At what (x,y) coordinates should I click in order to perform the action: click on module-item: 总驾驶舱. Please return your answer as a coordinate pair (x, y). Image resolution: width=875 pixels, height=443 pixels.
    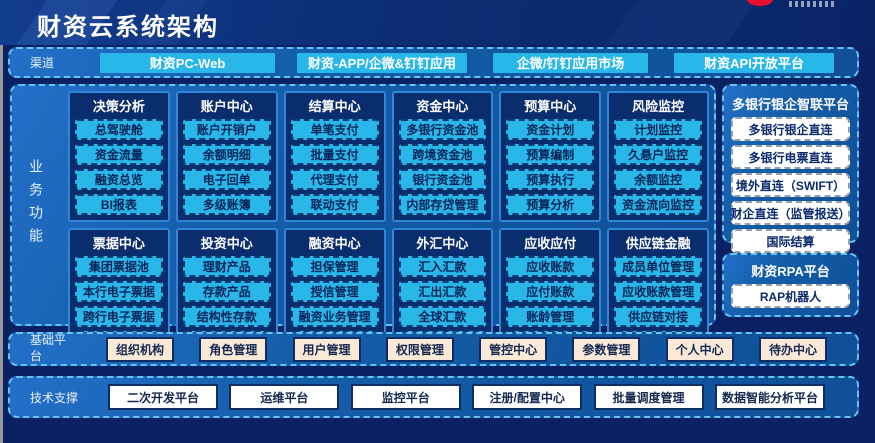
    Looking at the image, I should click on (119, 129).